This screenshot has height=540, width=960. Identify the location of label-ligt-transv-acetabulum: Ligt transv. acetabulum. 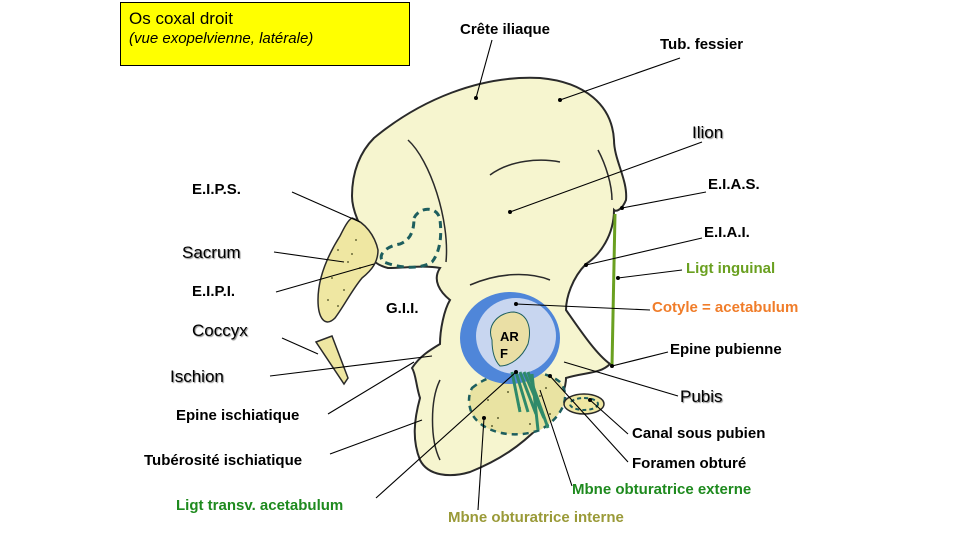
(260, 505).